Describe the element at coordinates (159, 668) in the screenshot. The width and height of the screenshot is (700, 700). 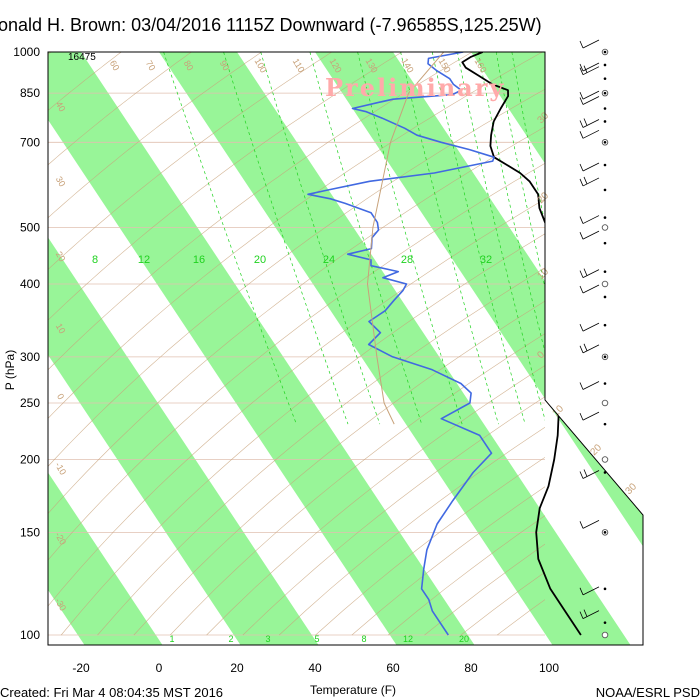
I see `x-tick-label: 0` at that location.